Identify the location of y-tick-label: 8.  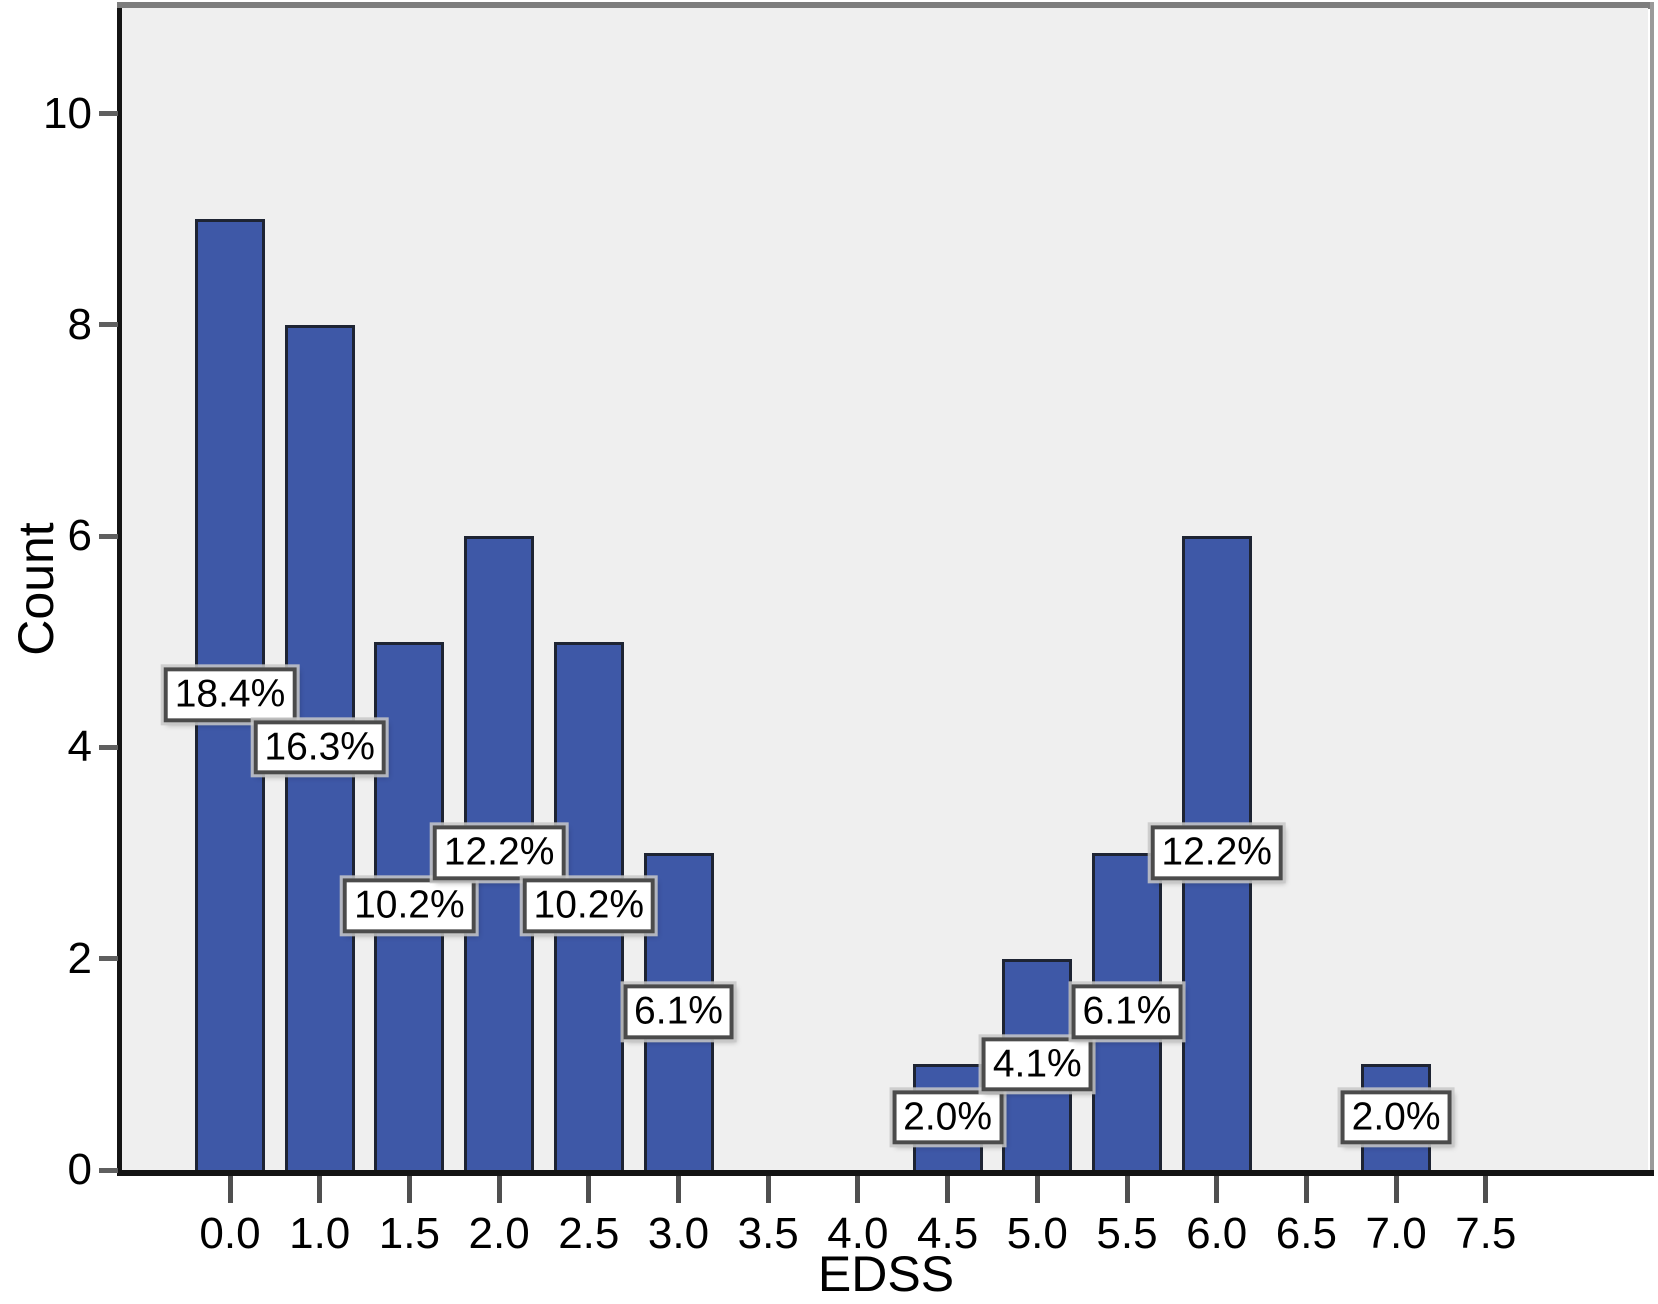
(79, 324).